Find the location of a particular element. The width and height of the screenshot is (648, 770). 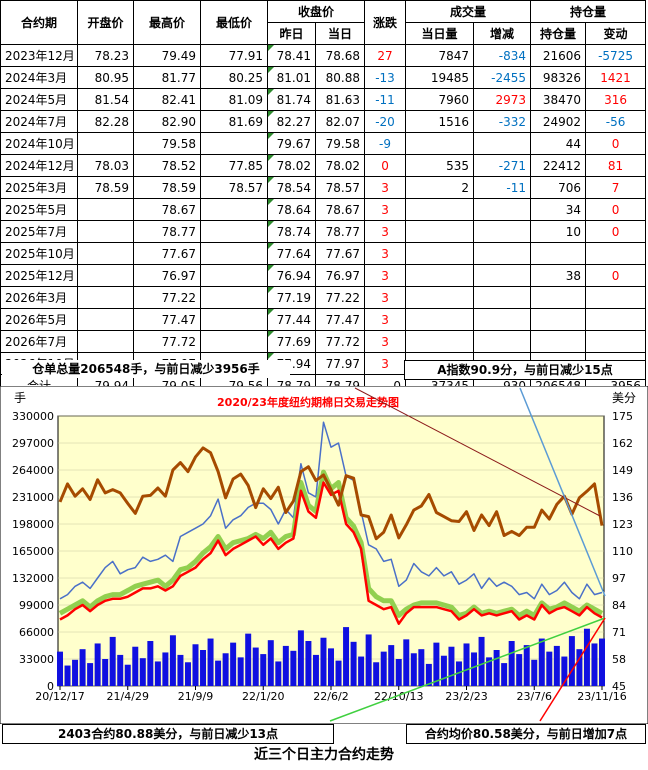

cell-low: 81.69 is located at coordinates (234, 121).